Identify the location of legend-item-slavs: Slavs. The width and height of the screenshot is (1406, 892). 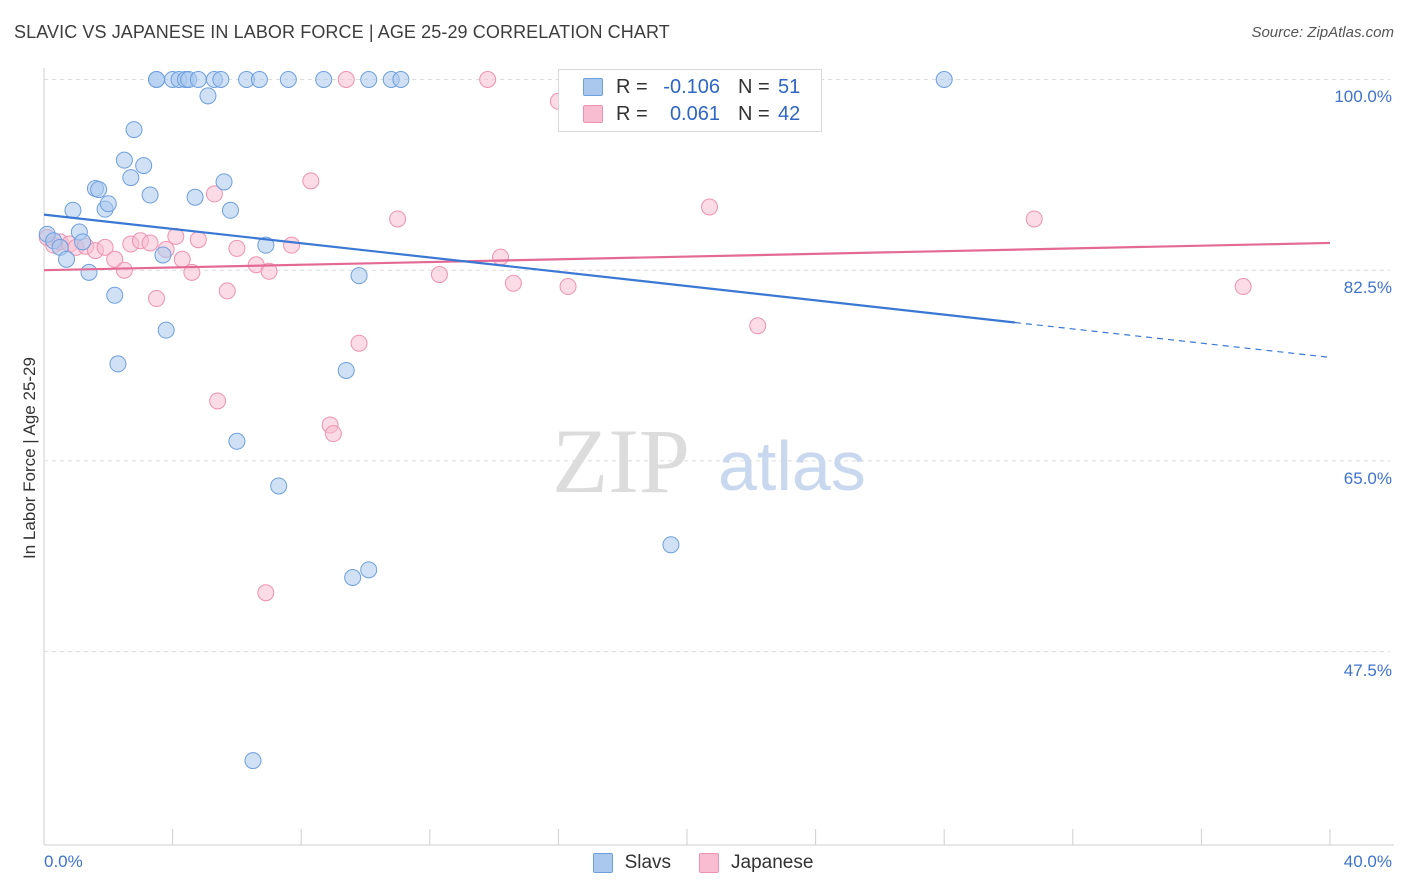
(632, 863).